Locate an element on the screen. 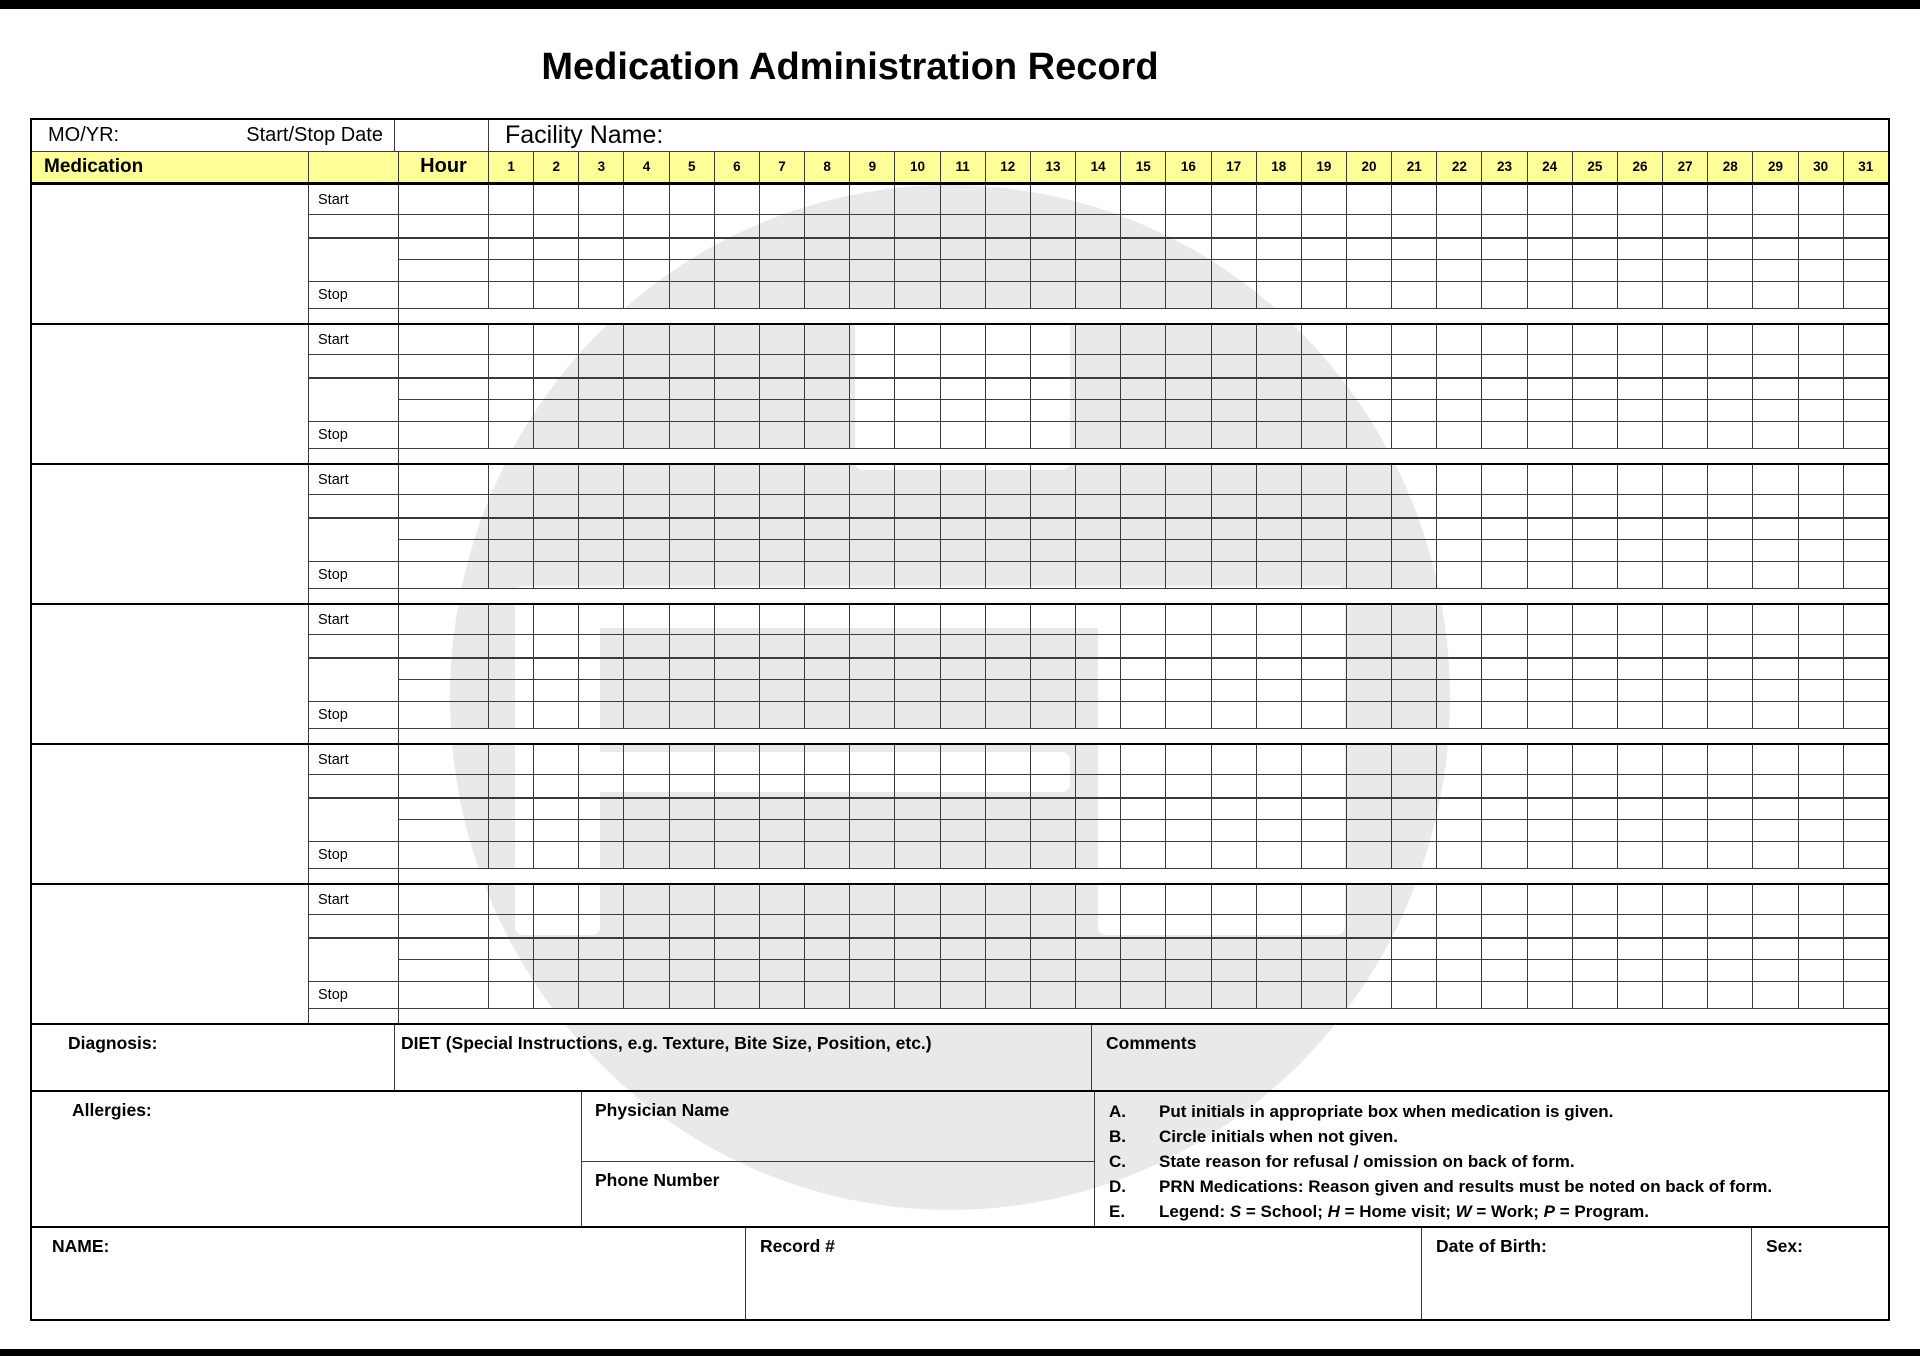 Image resolution: width=1920 pixels, height=1356 pixels. header-blank-cell is located at coordinates (442, 135).